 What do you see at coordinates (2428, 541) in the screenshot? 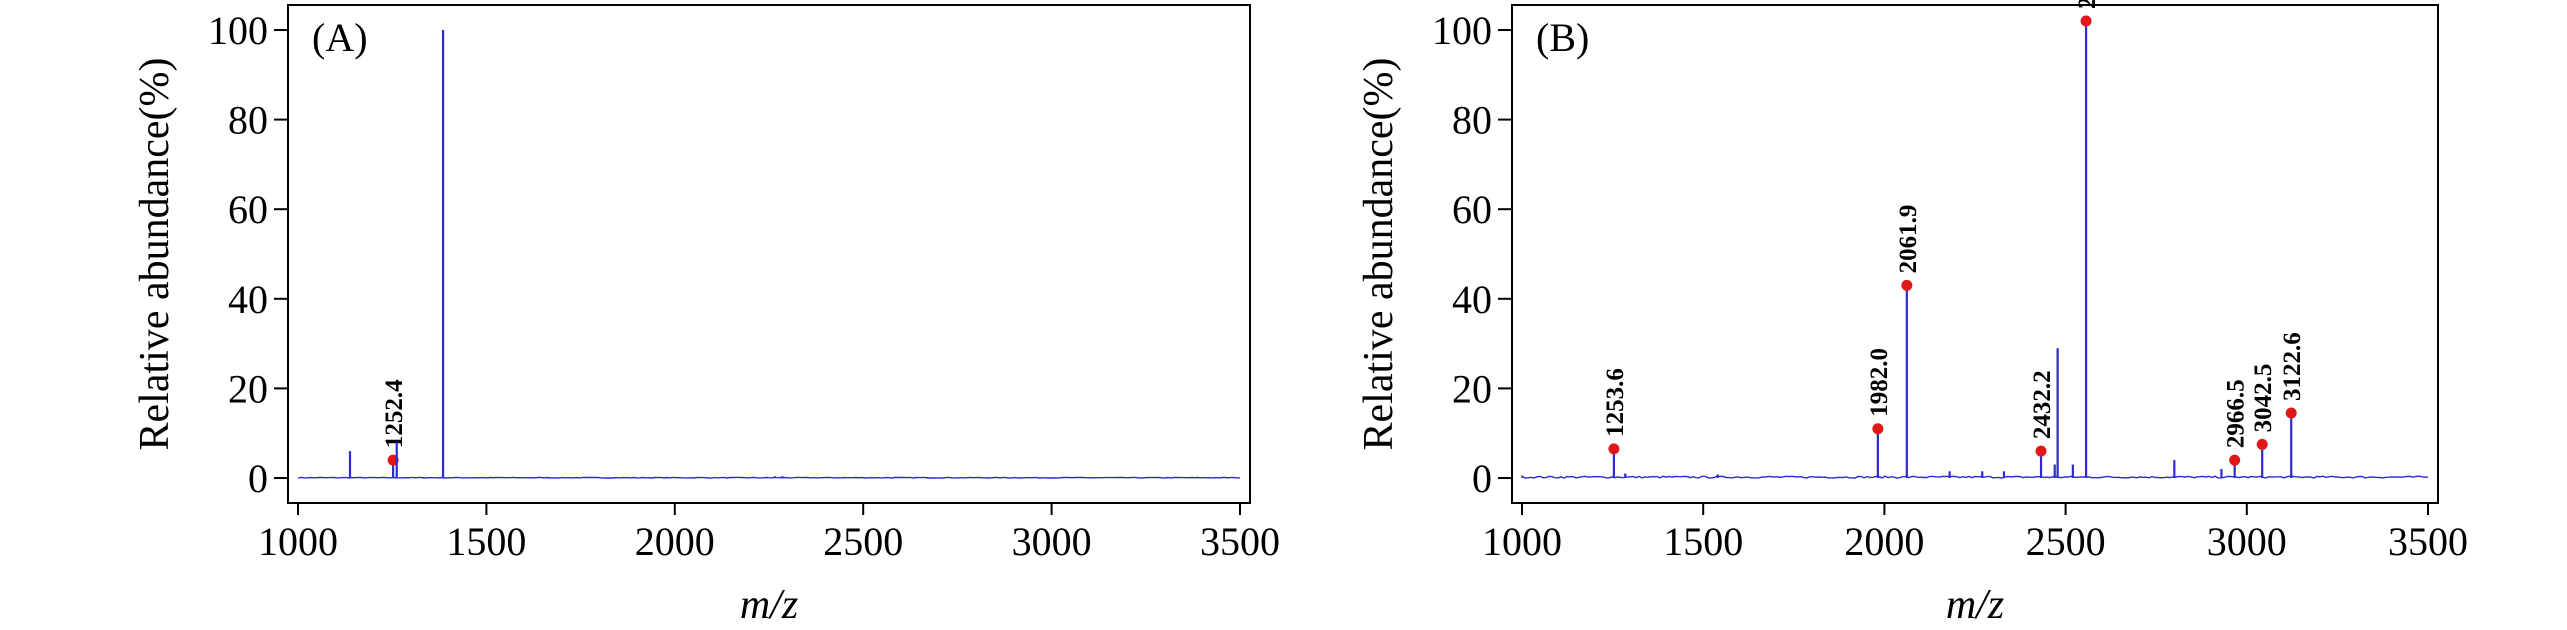
I see `x-tick-label-b-5: 3500` at bounding box center [2428, 541].